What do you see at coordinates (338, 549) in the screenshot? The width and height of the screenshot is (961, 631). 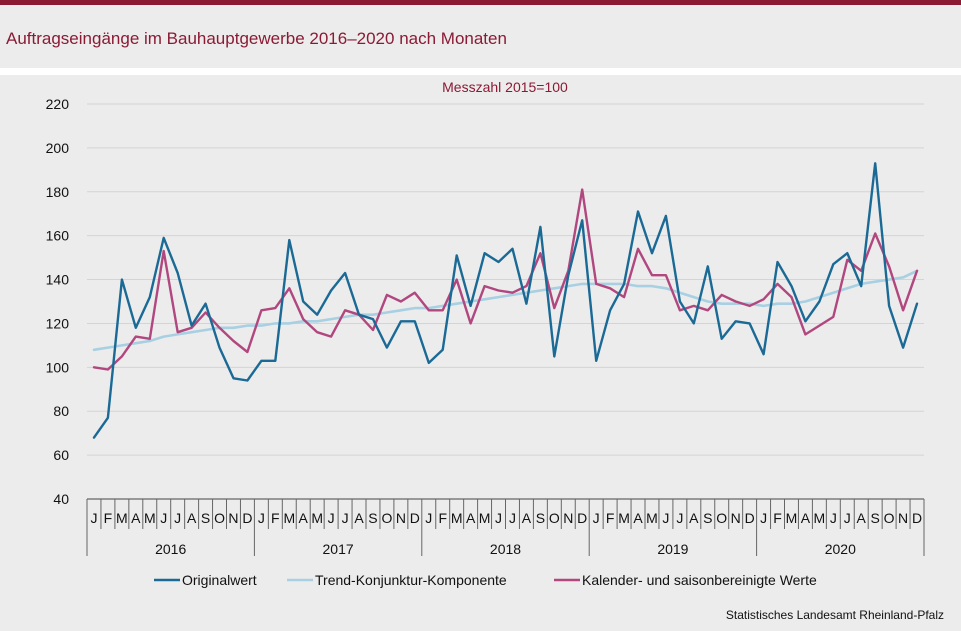 I see `year-label: 2017` at bounding box center [338, 549].